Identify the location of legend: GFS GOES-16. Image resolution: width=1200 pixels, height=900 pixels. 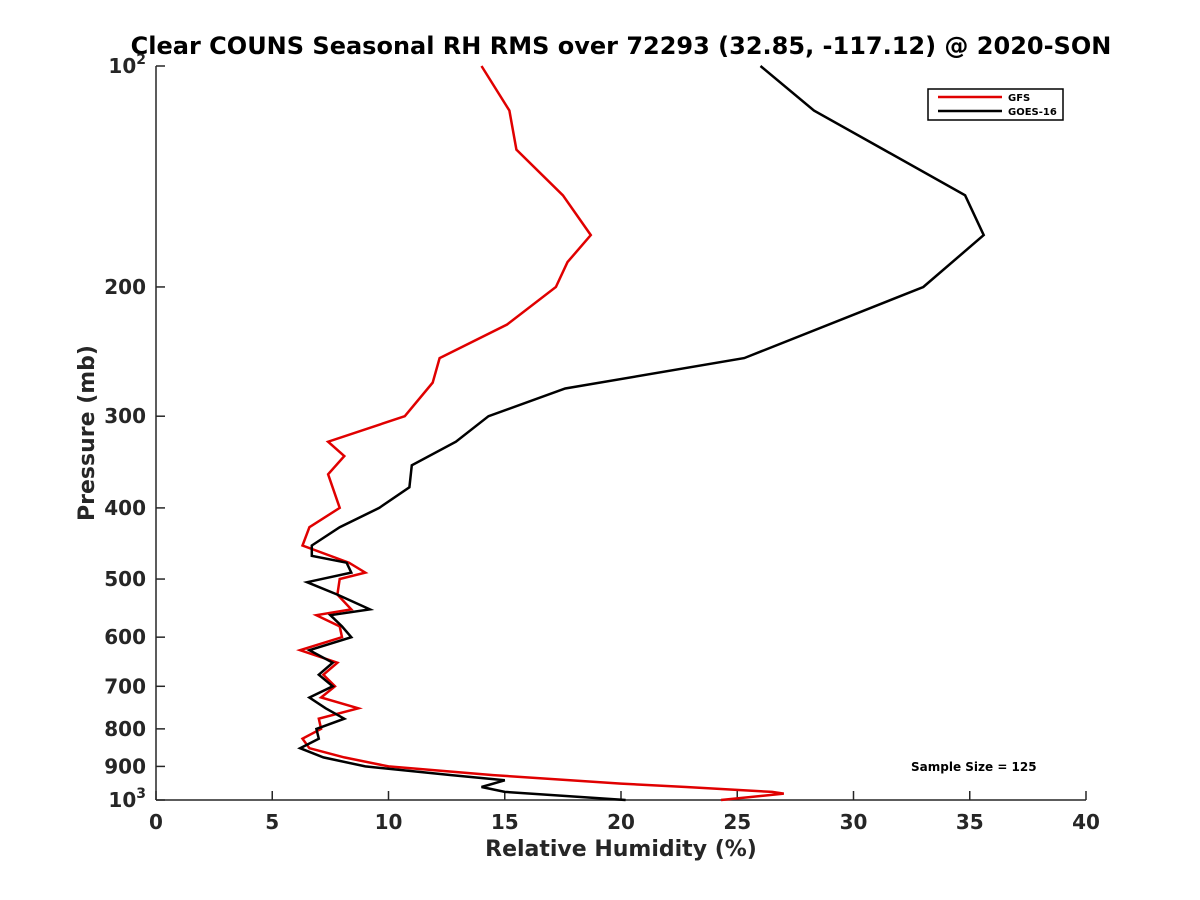
(995, 104).